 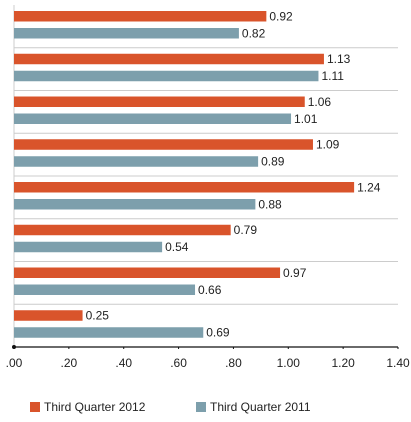 What do you see at coordinates (254, 33) in the screenshot?
I see `value-label: 0.82` at bounding box center [254, 33].